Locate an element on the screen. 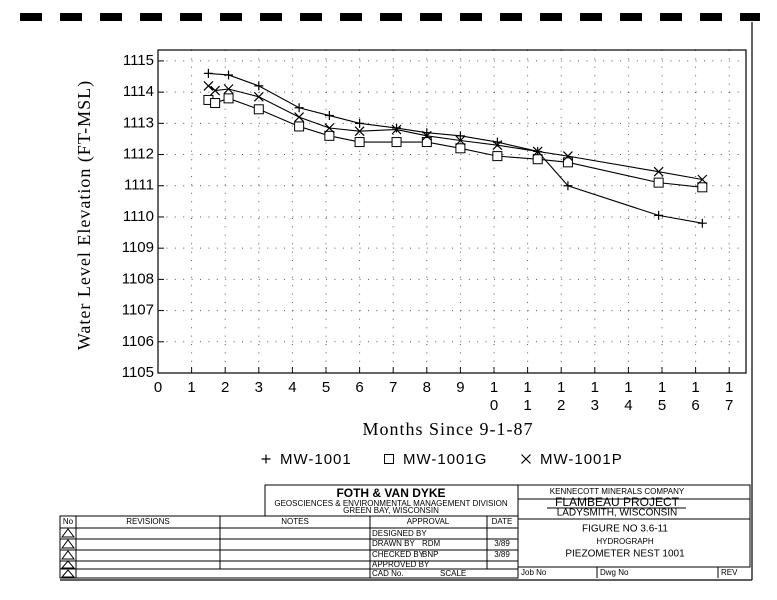  x-tick-label: 1 is located at coordinates (191, 388).